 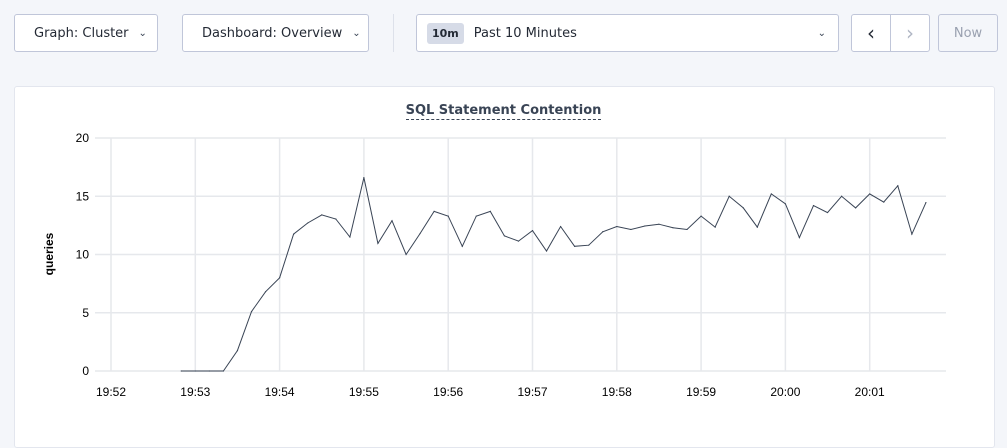 I want to click on y-axis-label: queries, so click(x=49, y=253).